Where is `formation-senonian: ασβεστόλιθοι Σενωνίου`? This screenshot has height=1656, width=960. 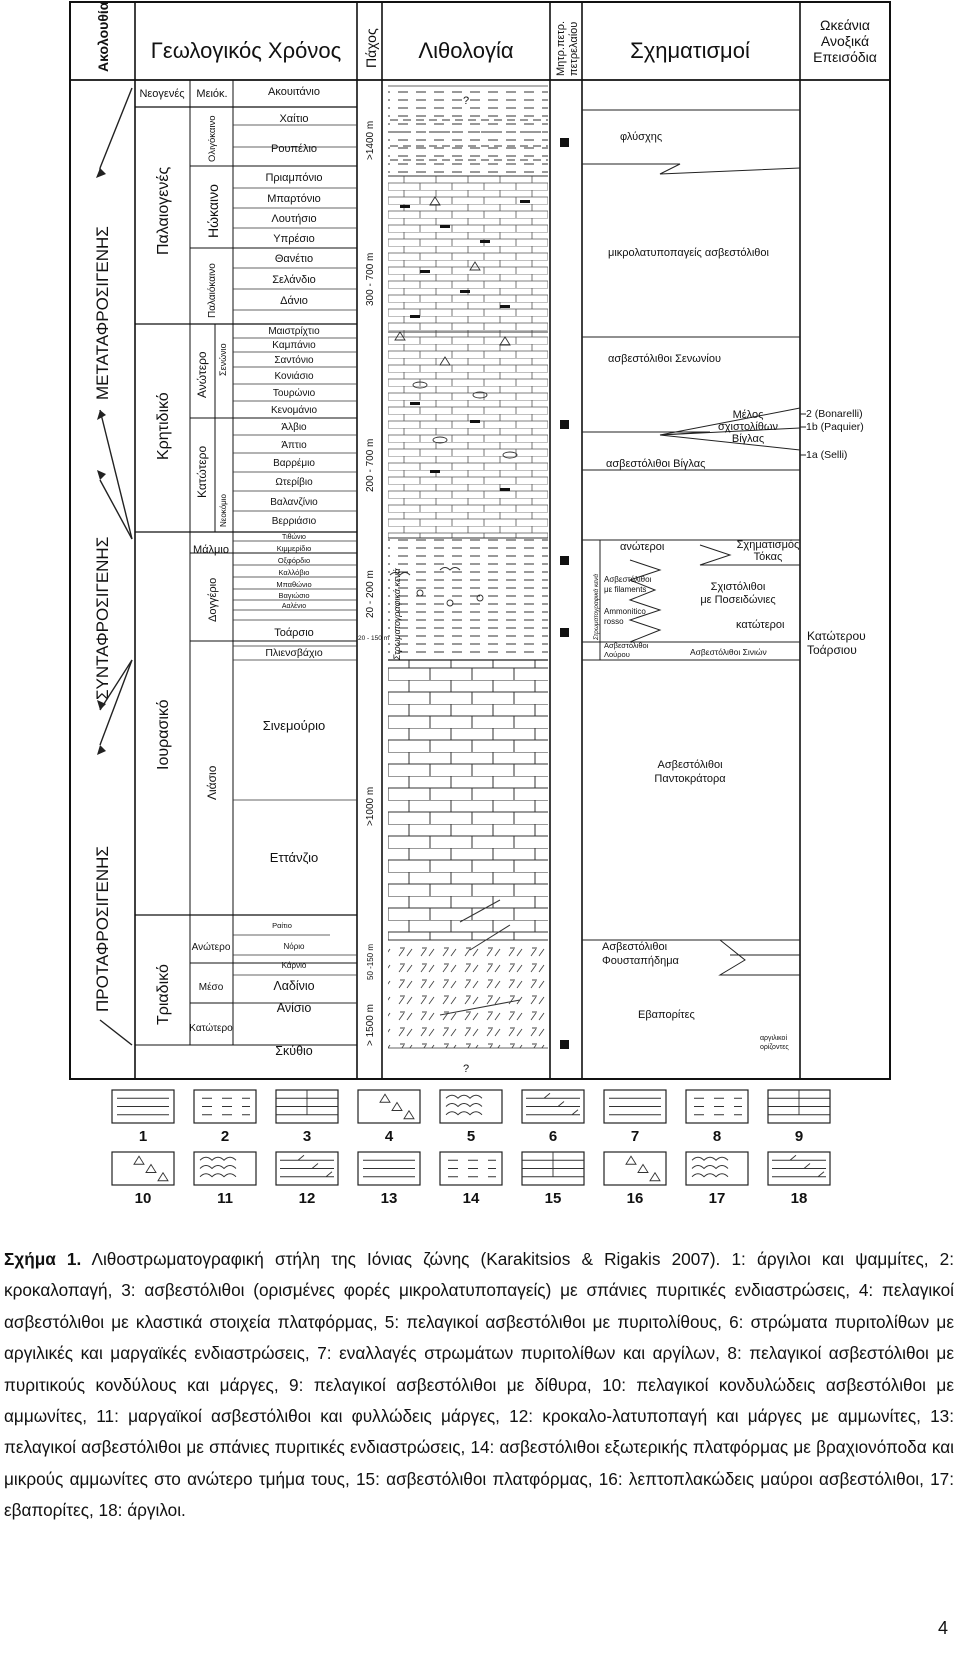 formation-senonian: ασβεστόλιθοι Σενωνίου is located at coordinates (664, 359).